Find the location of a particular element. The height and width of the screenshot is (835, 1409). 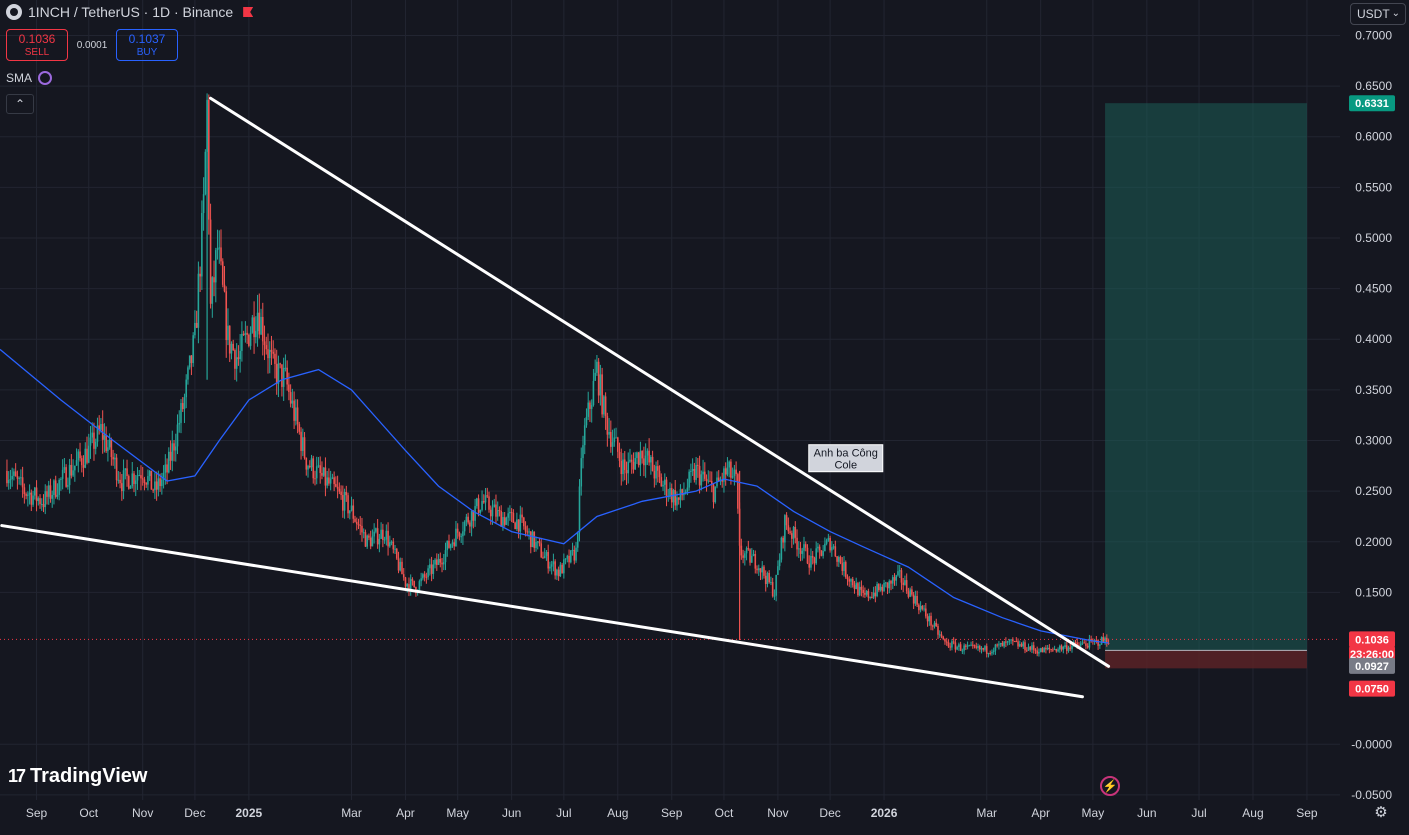

gear-icon: ⚙ is located at coordinates (1381, 812).